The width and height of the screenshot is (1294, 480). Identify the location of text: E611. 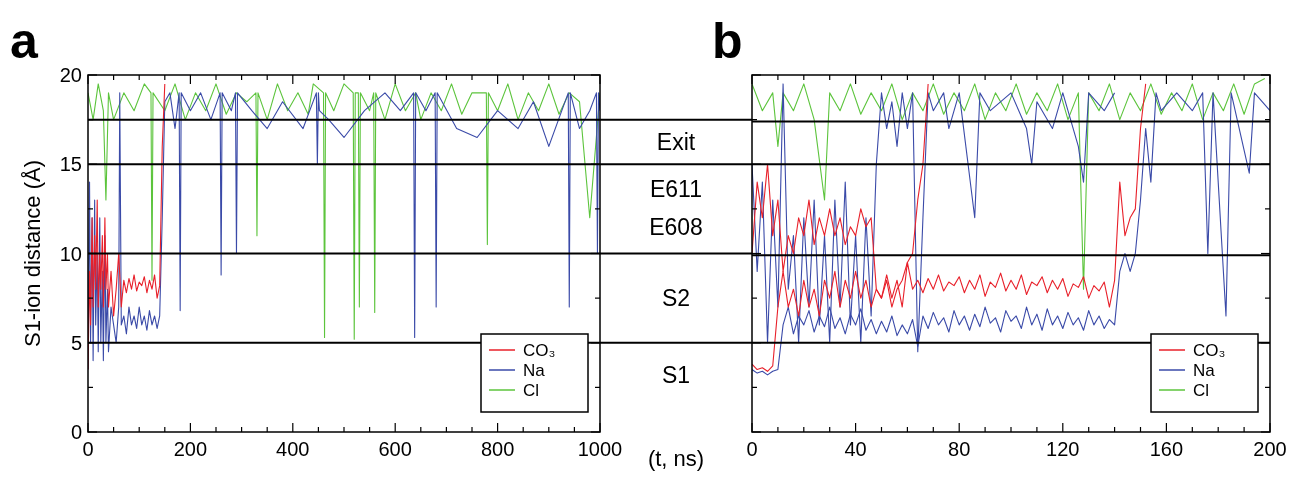
(676, 189).